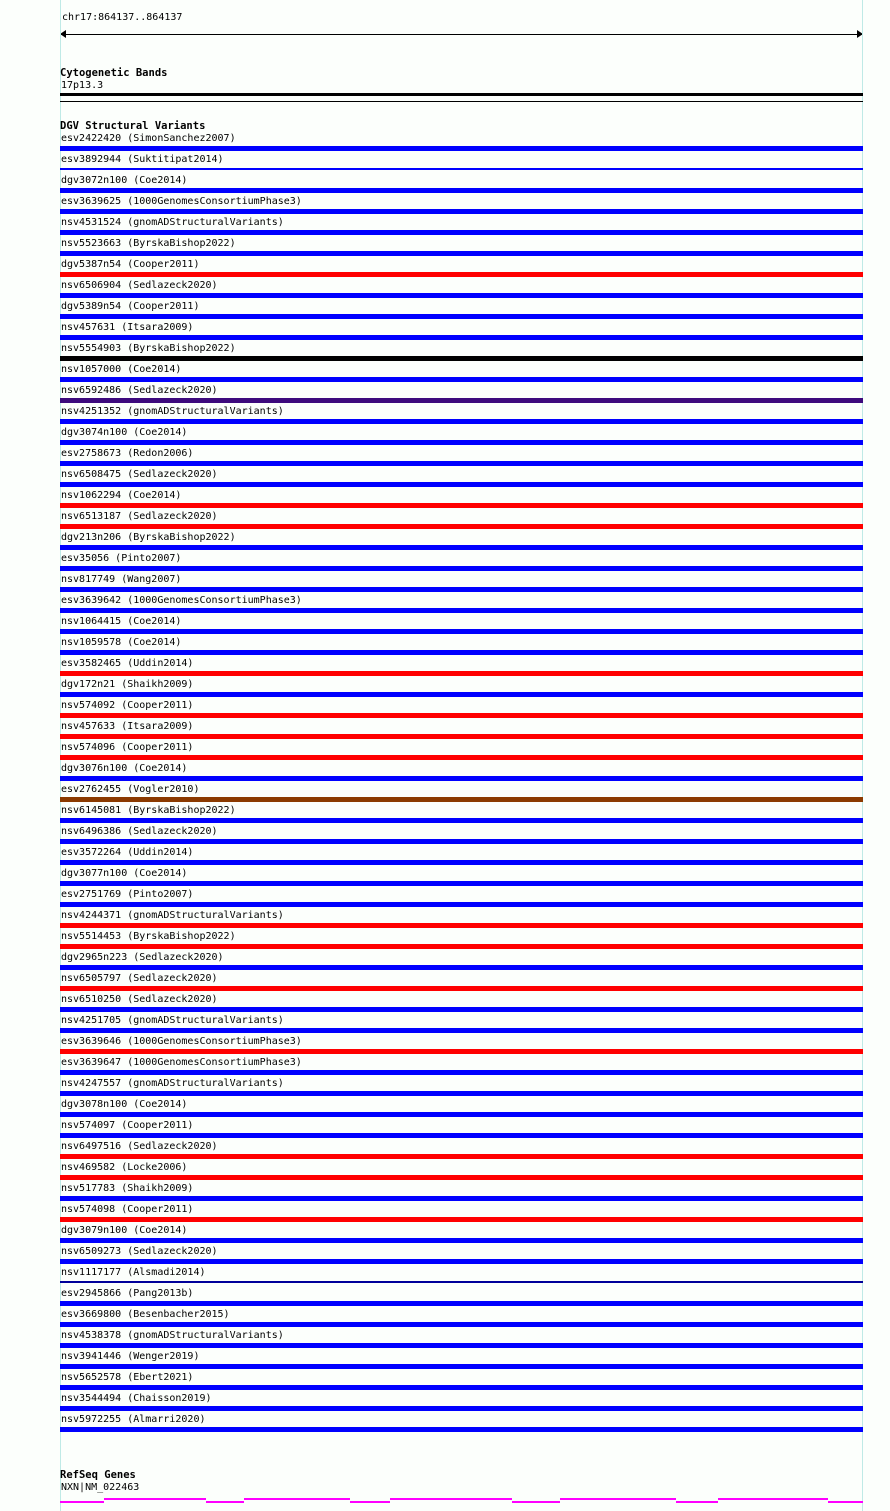 The height and width of the screenshot is (1511, 890). What do you see at coordinates (461, 836) in the screenshot?
I see `sv-track-row: nsv6496386 (Sedlazeck2020)` at bounding box center [461, 836].